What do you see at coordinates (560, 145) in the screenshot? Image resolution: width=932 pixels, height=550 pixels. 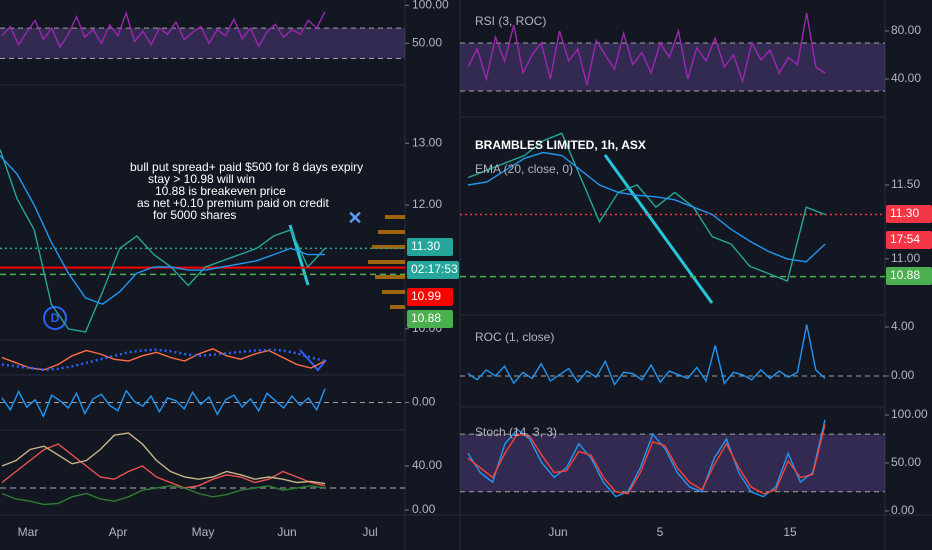 I see `pane-title: BRAMBLES LIMITED, 1h, ASX` at bounding box center [560, 145].